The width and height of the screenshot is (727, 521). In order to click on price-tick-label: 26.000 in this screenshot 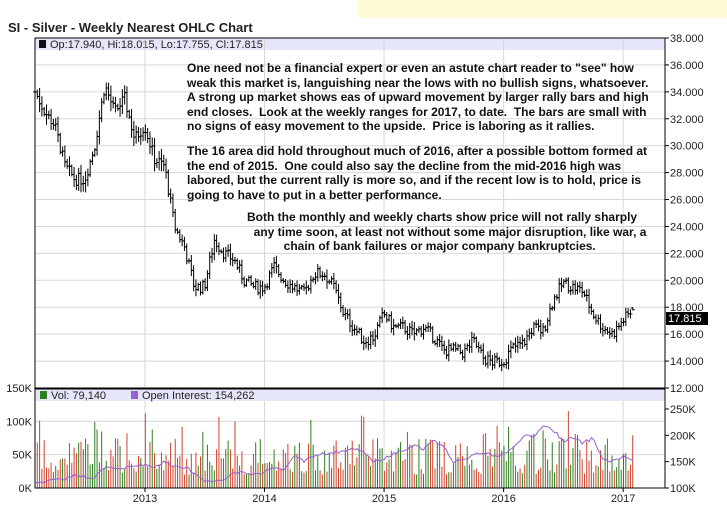, I will do `click(687, 201)`.